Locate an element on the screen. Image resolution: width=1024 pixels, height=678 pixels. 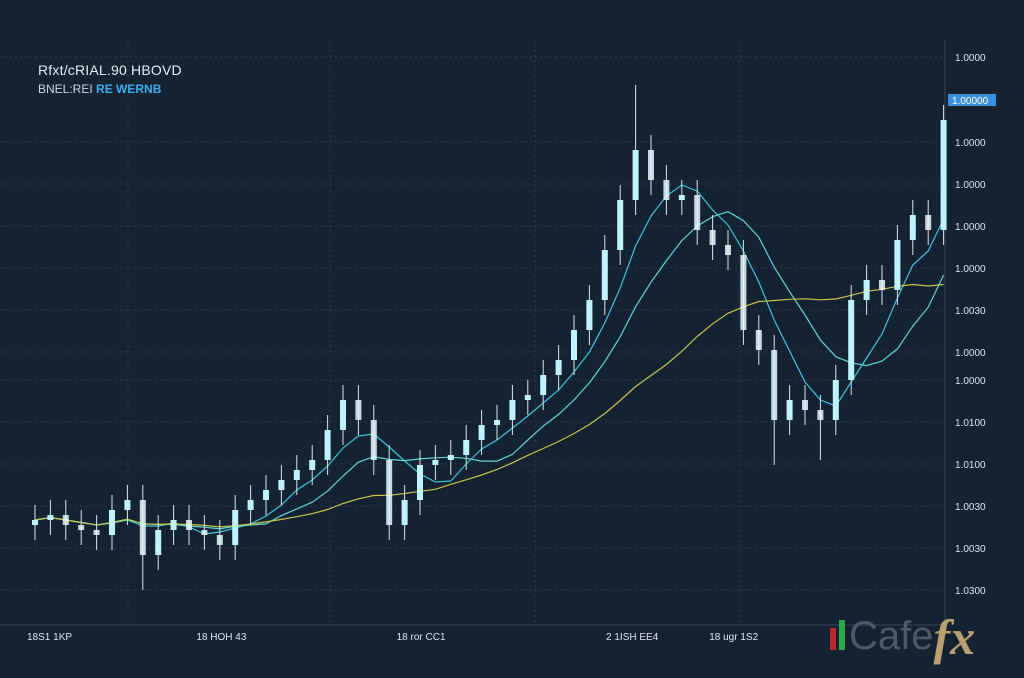
cafefx-logo: Cafe fx is located at coordinates (902, 635).